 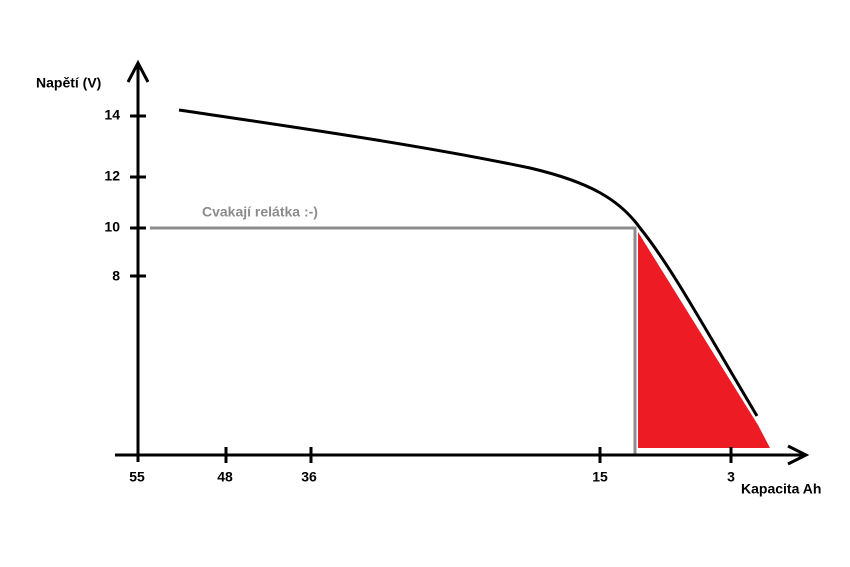 I want to click on x-tick-label: 3, so click(x=731, y=477).